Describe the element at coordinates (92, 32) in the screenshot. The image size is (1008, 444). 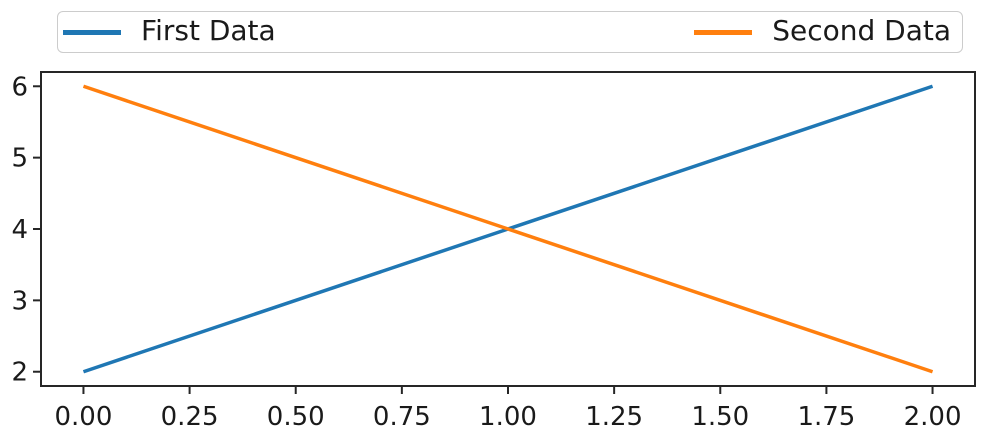
I see `legend-line-sample-first-data` at that location.